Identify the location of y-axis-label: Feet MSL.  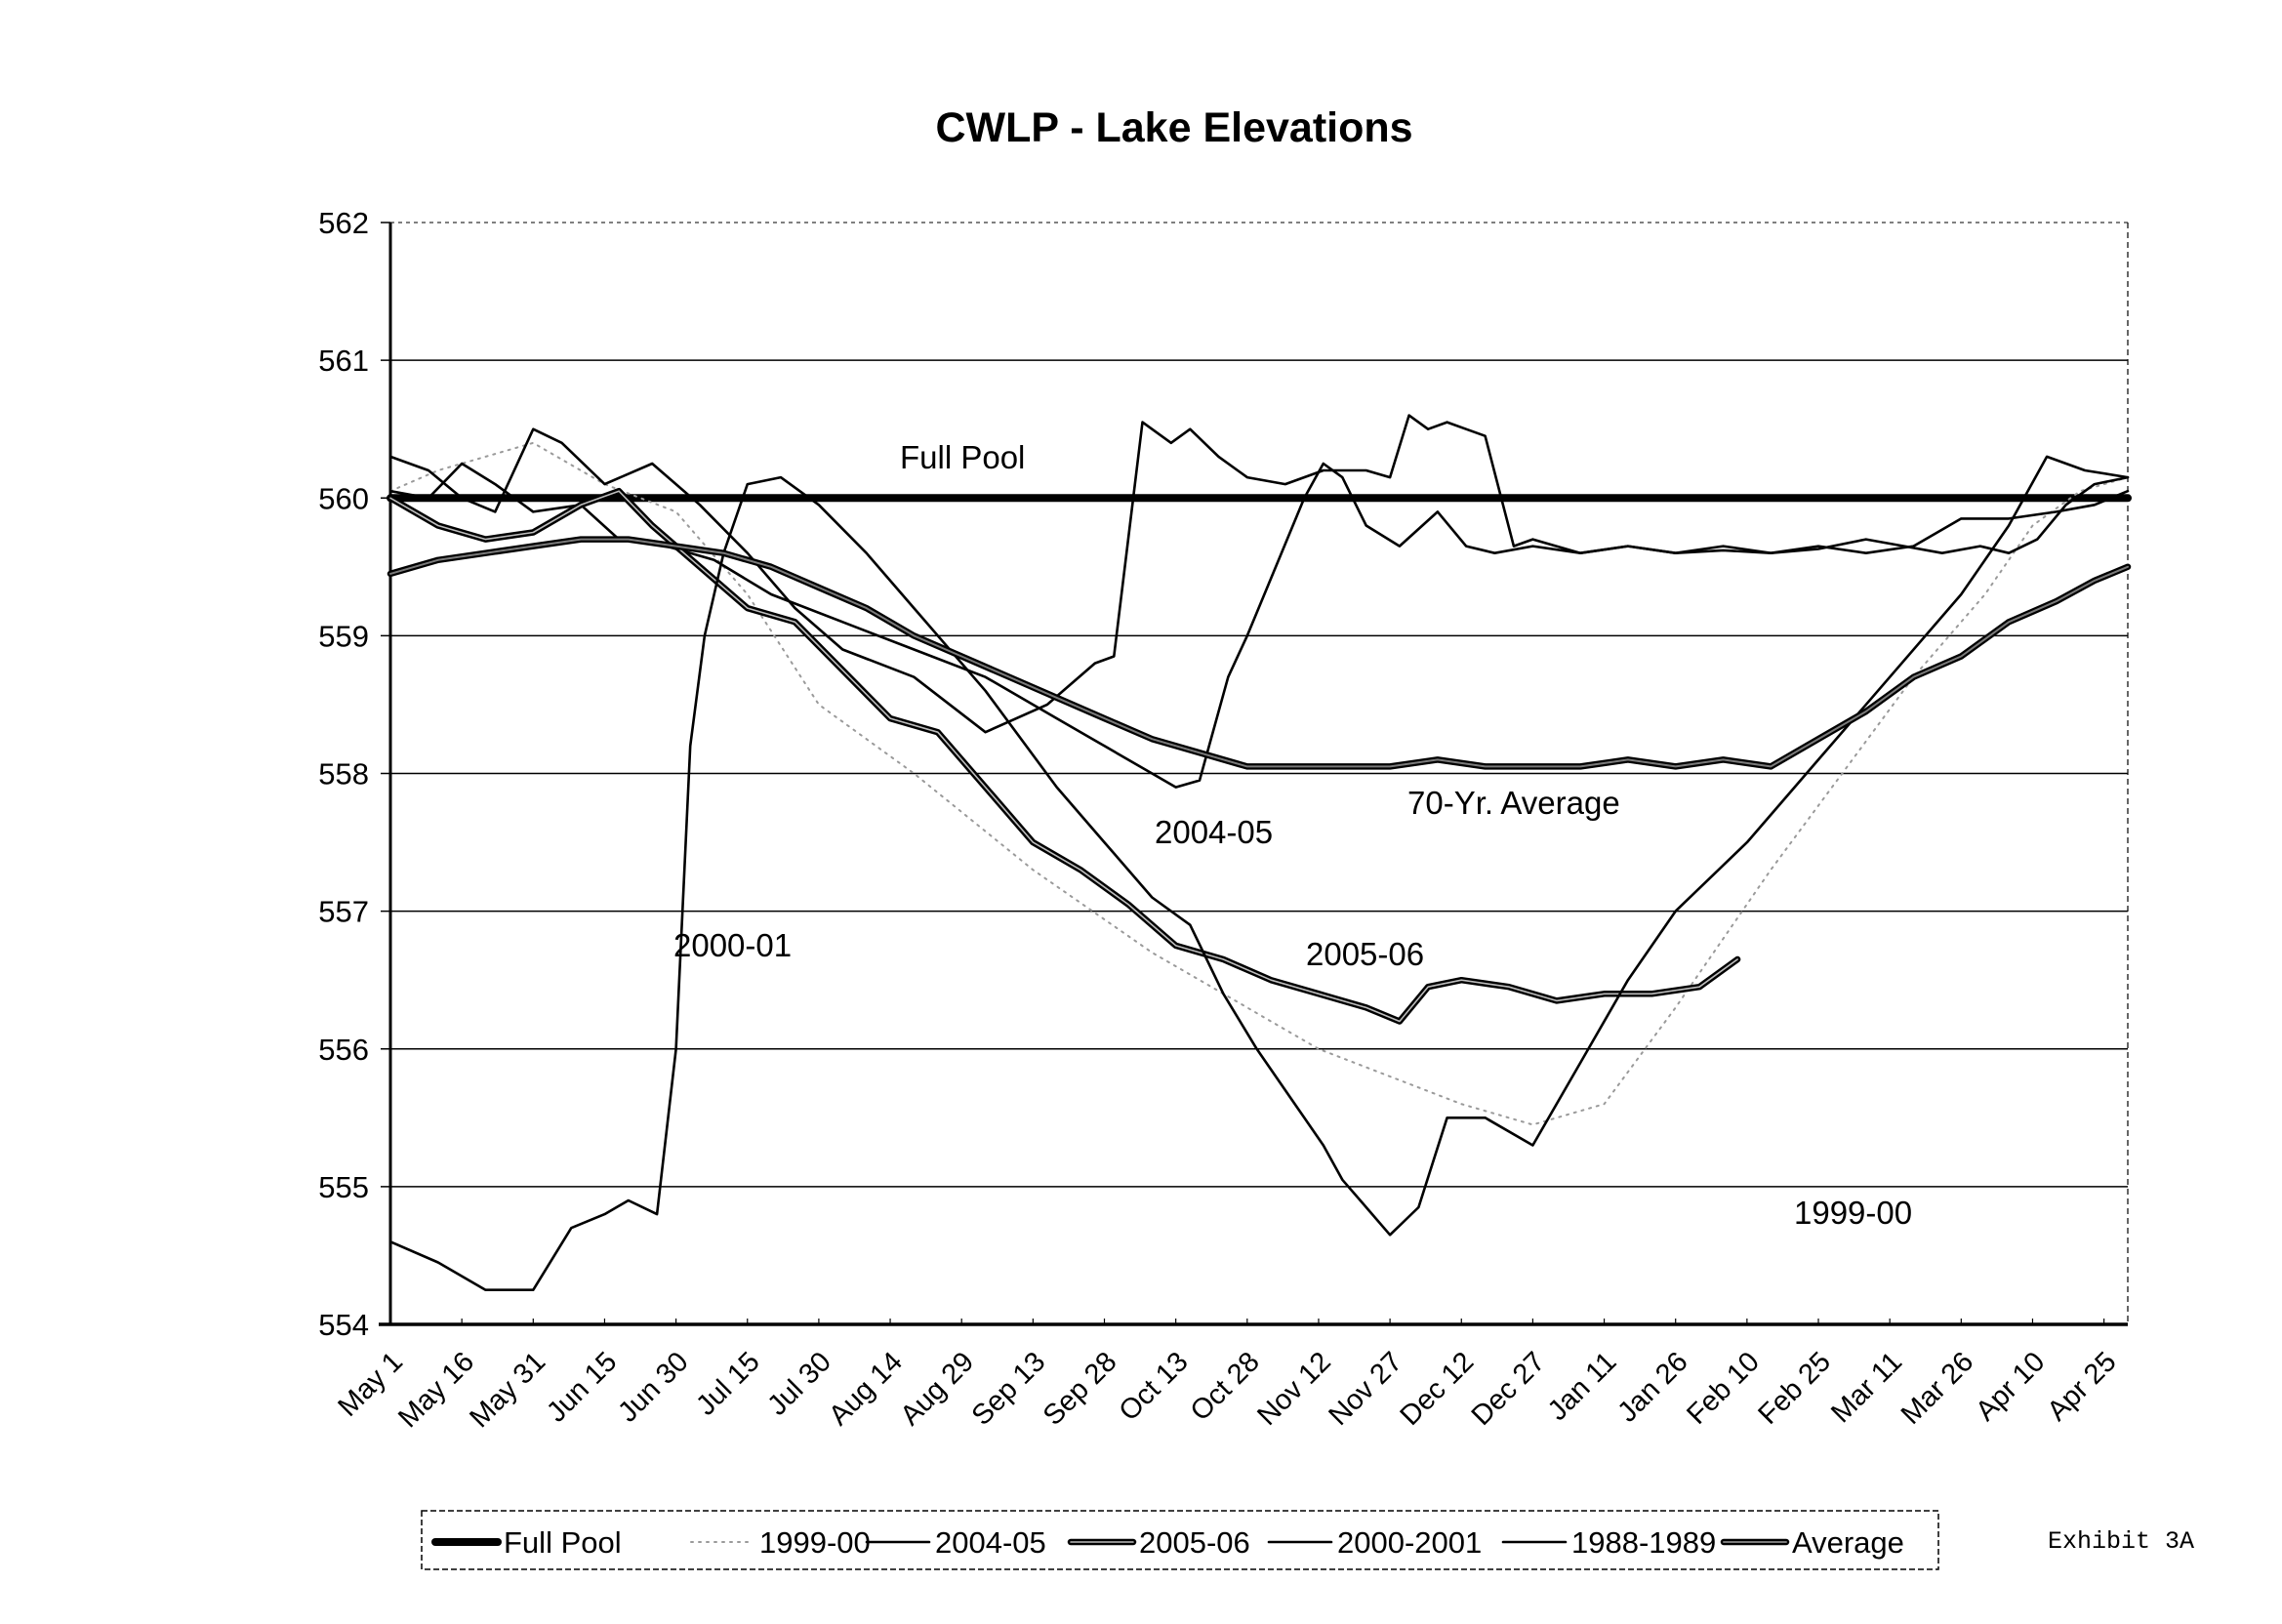
(251, 773).